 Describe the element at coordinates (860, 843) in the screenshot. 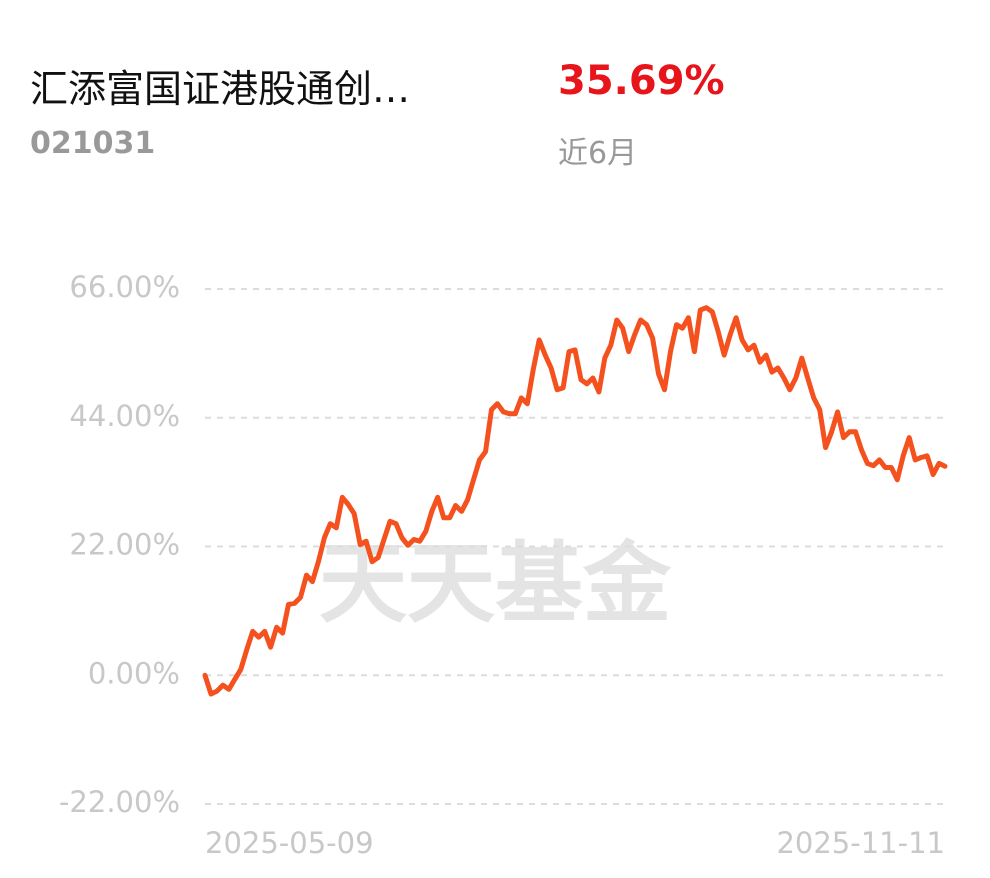

I see `x-tick-label: 2025-11-11` at that location.